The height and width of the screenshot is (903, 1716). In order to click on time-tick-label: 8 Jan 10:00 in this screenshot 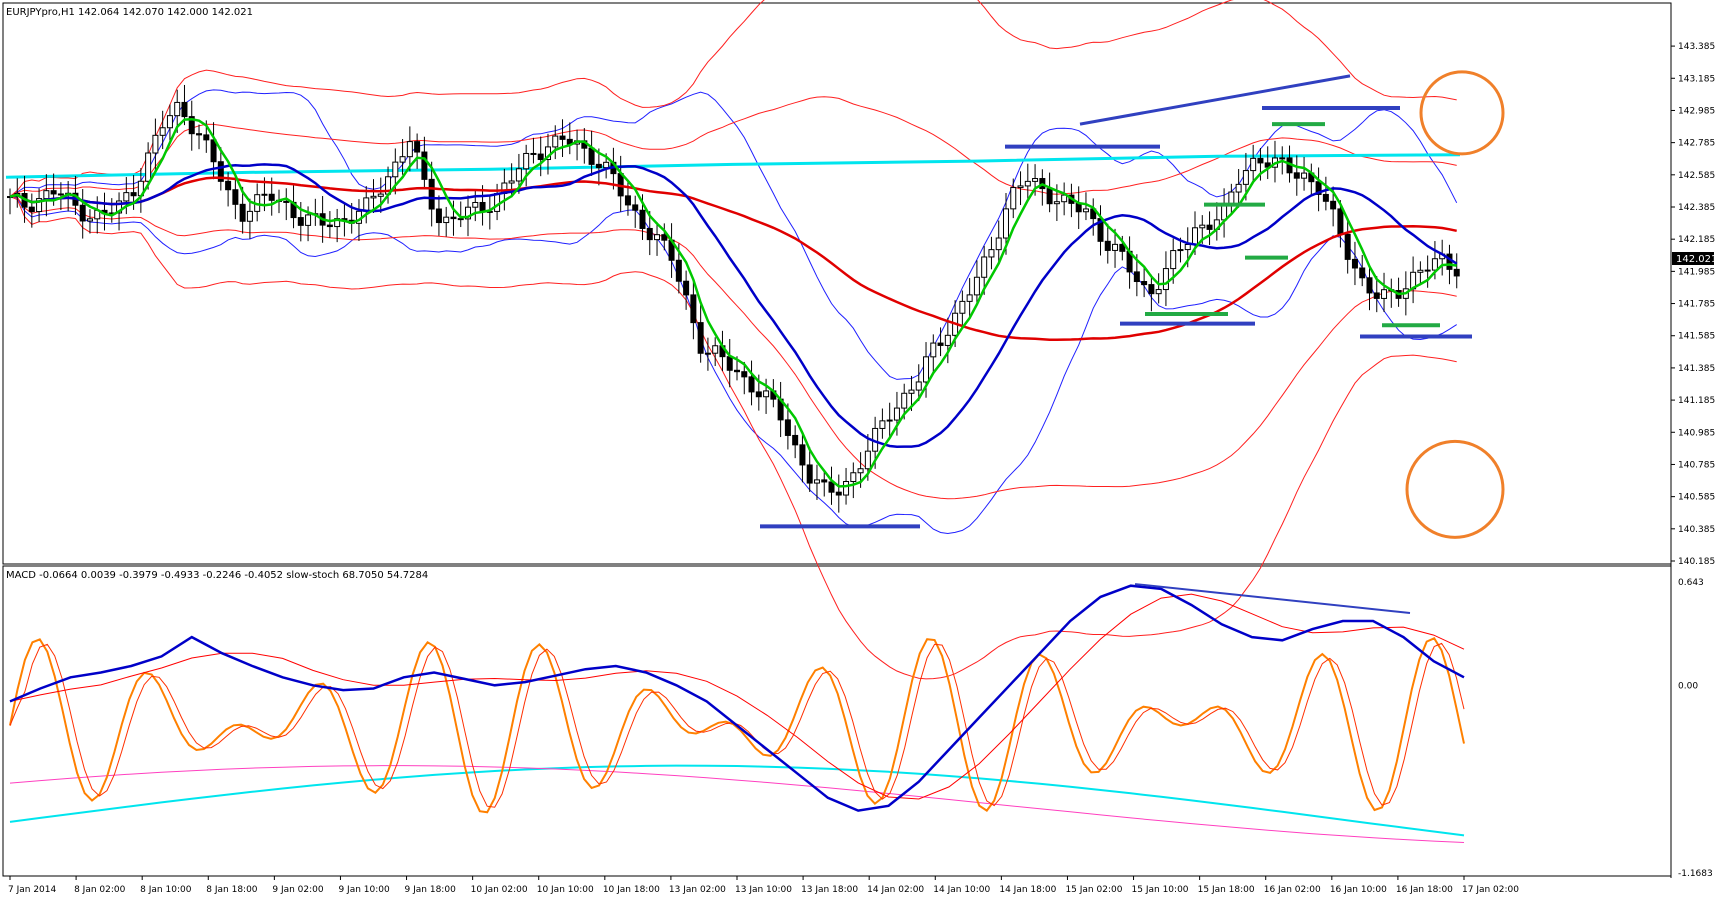, I will do `click(166, 890)`.